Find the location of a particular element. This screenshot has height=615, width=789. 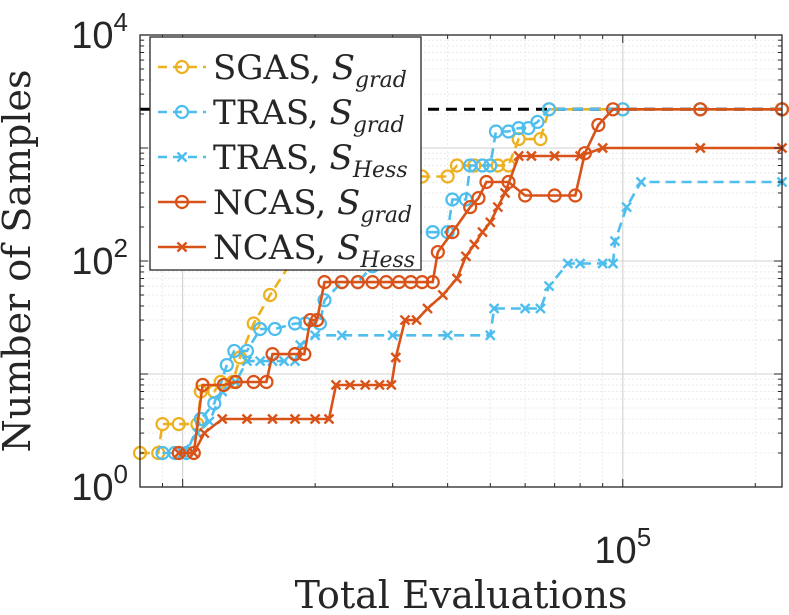

y-tick-label: 10² is located at coordinates (99, 258).